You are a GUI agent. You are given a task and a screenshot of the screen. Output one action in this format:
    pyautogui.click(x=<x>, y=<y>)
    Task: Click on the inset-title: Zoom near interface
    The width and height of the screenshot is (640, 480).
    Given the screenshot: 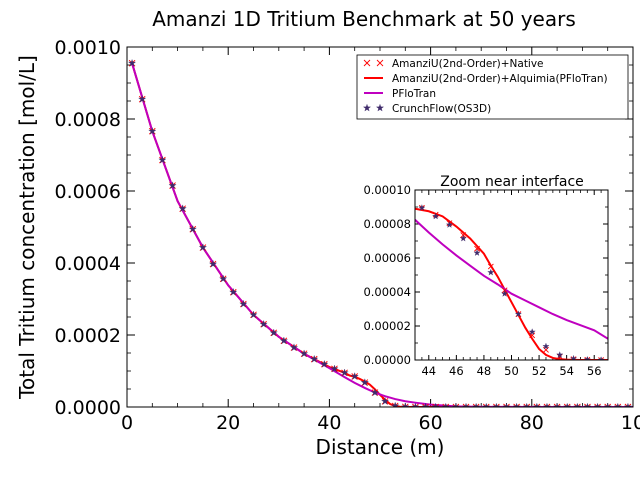 What is the action you would take?
    pyautogui.click(x=512, y=182)
    